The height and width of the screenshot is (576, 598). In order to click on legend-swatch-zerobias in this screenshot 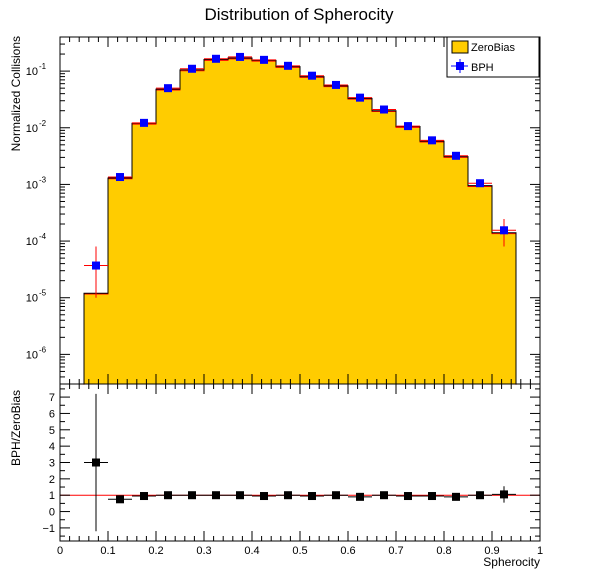, I will do `click(460, 47)`.